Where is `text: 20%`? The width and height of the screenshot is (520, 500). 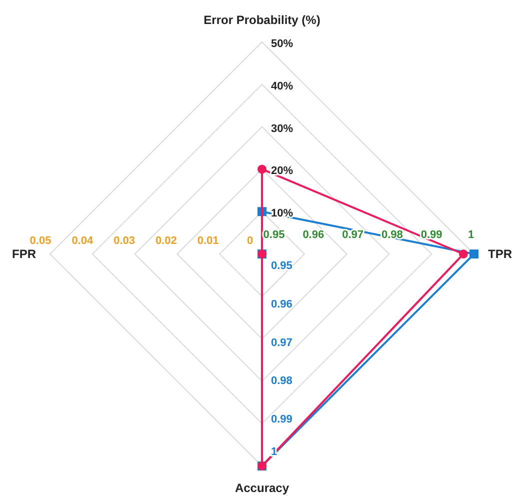 text: 20% is located at coordinates (282, 171).